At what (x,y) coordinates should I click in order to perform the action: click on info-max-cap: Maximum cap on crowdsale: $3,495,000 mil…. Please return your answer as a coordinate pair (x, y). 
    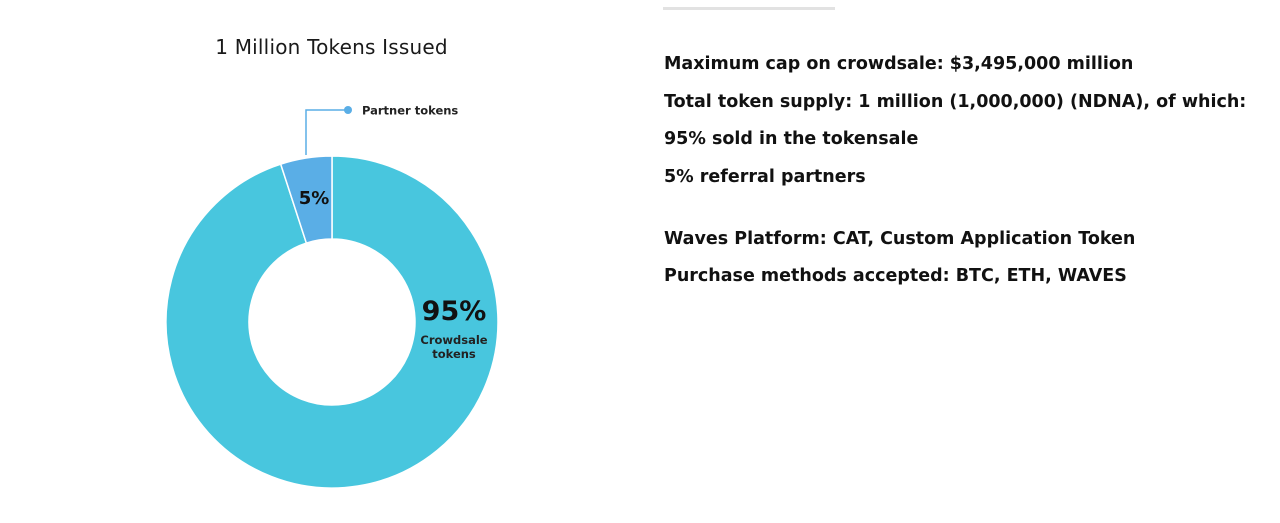
    Looking at the image, I should click on (899, 64).